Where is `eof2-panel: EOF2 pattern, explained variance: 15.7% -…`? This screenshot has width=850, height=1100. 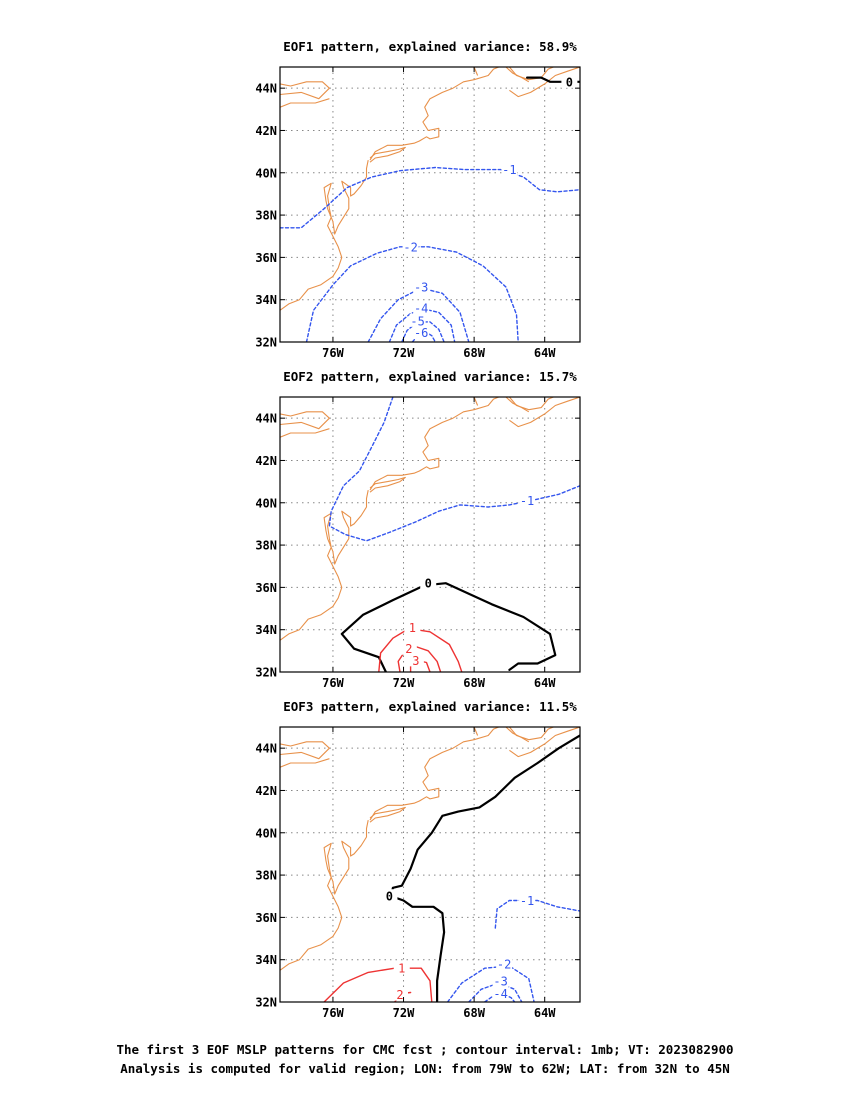
eof2-panel: EOF2 pattern, explained variance: 15.7% -… is located at coordinates (418, 529).